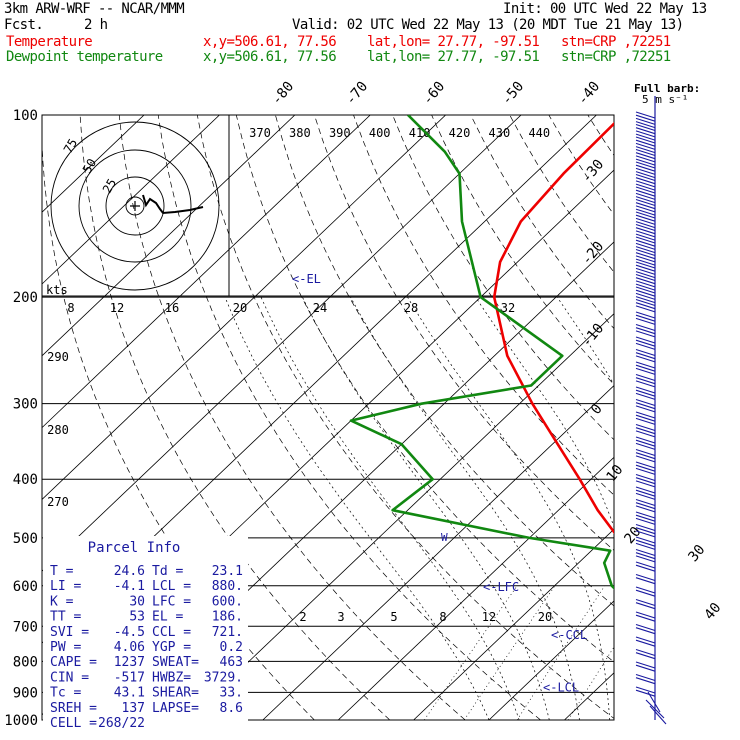 This screenshot has height=740, width=740. What do you see at coordinates (696, 553) in the screenshot?
I see `isotherm-tick-label: 30` at bounding box center [696, 553].